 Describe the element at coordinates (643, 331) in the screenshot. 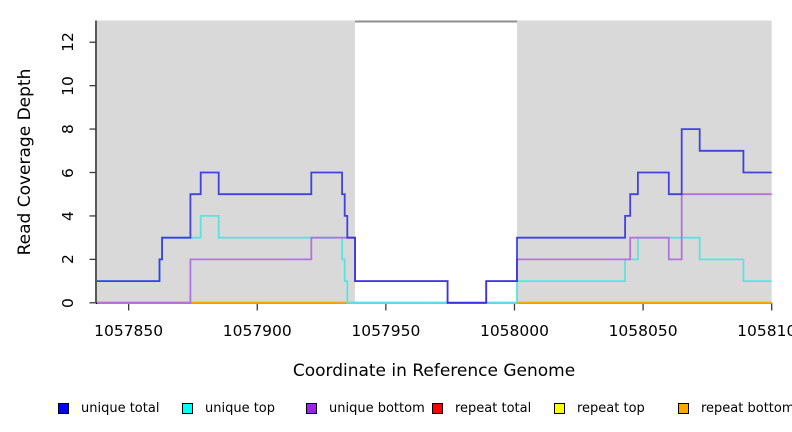

I see `x-tick-label: 1058050` at that location.